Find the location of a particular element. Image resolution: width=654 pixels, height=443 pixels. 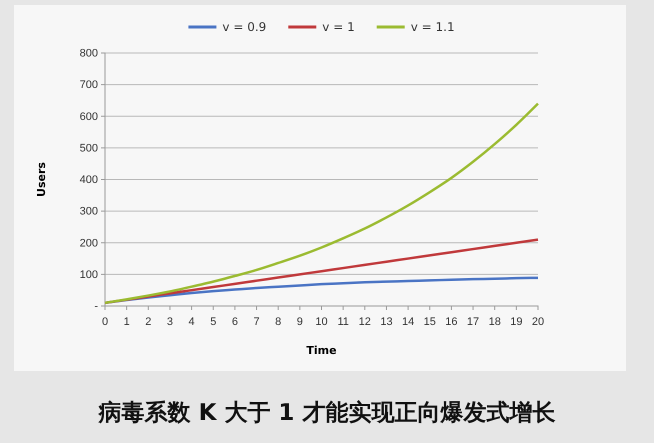

x-tick-label: 5 is located at coordinates (213, 322).